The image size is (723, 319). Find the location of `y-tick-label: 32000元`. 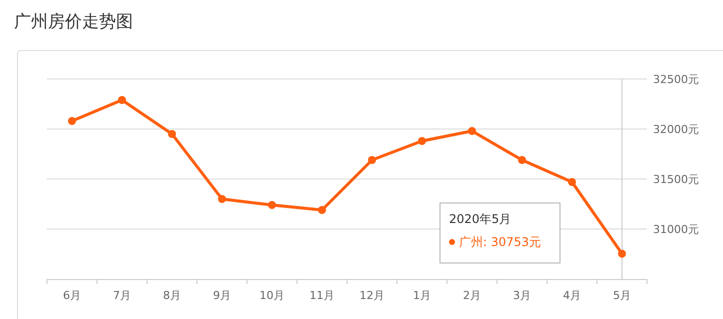

y-tick-label: 32000元 is located at coordinates (676, 129).